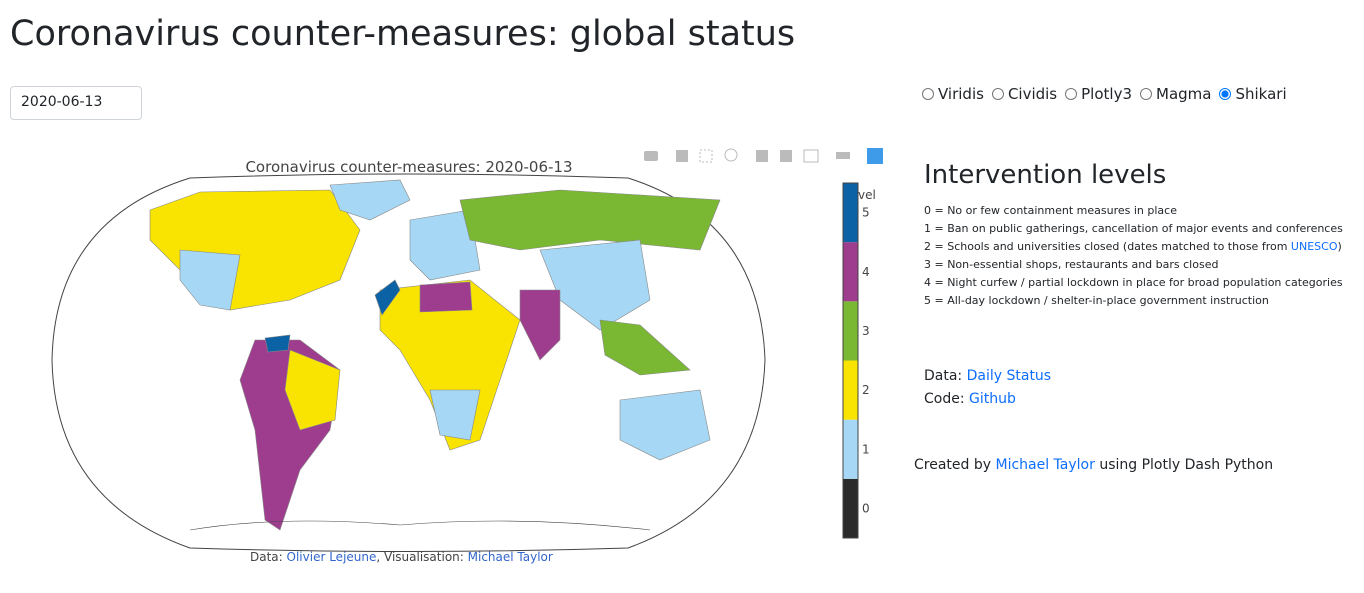 This screenshot has width=1364, height=593. I want to click on colorscale-option: Cividis, so click(1024, 94).